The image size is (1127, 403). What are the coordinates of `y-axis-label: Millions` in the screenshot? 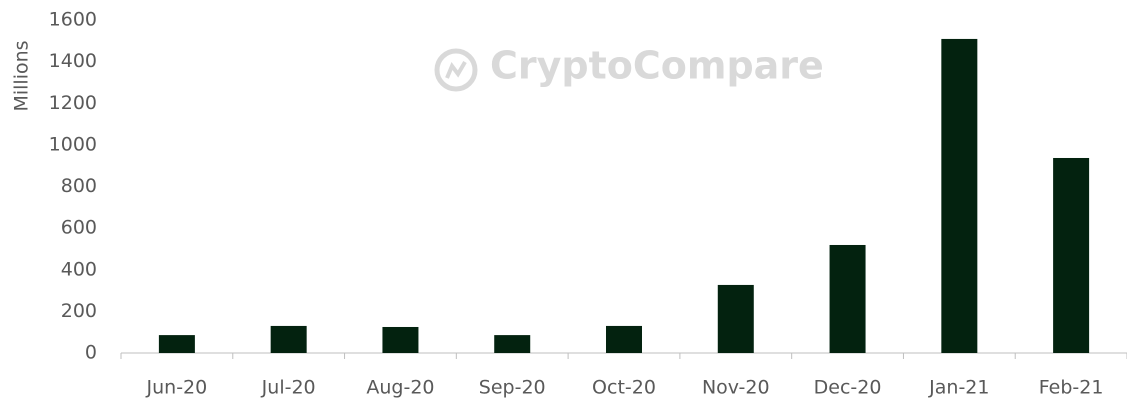 It's located at (22, 75).